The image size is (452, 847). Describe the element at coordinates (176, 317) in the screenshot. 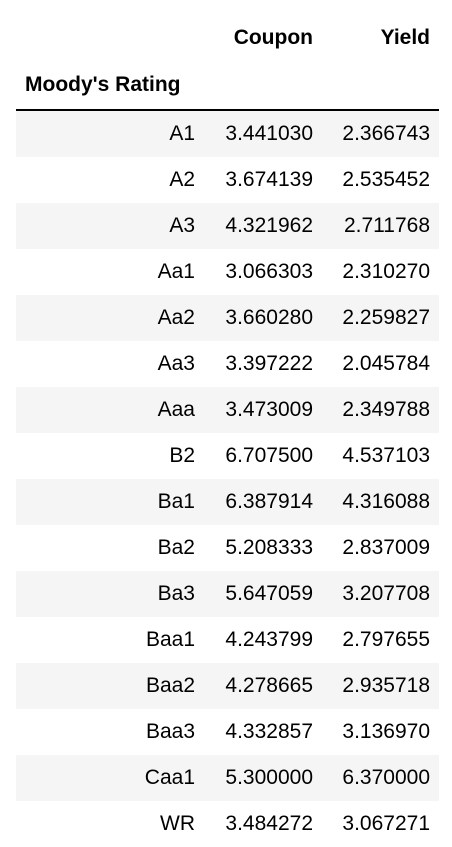

I see `row-index-rating: Aa2` at that location.